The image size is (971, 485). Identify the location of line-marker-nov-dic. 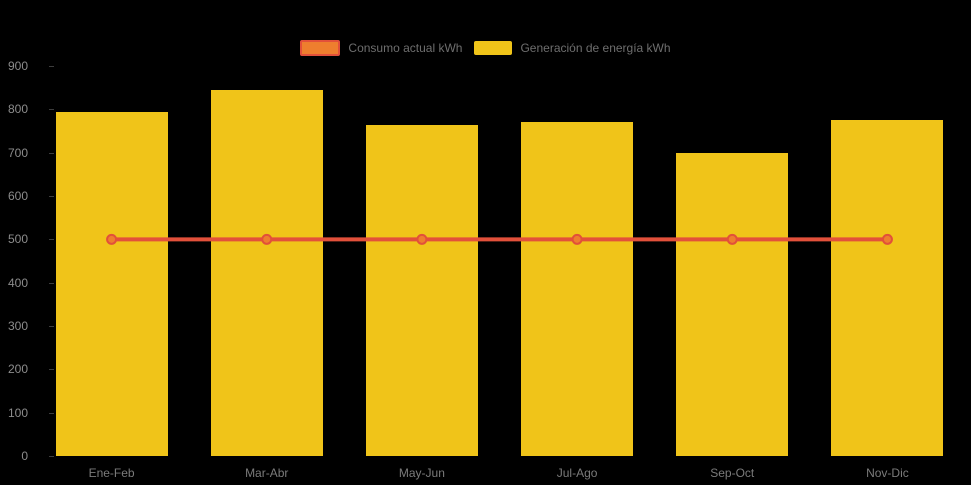
(887, 239).